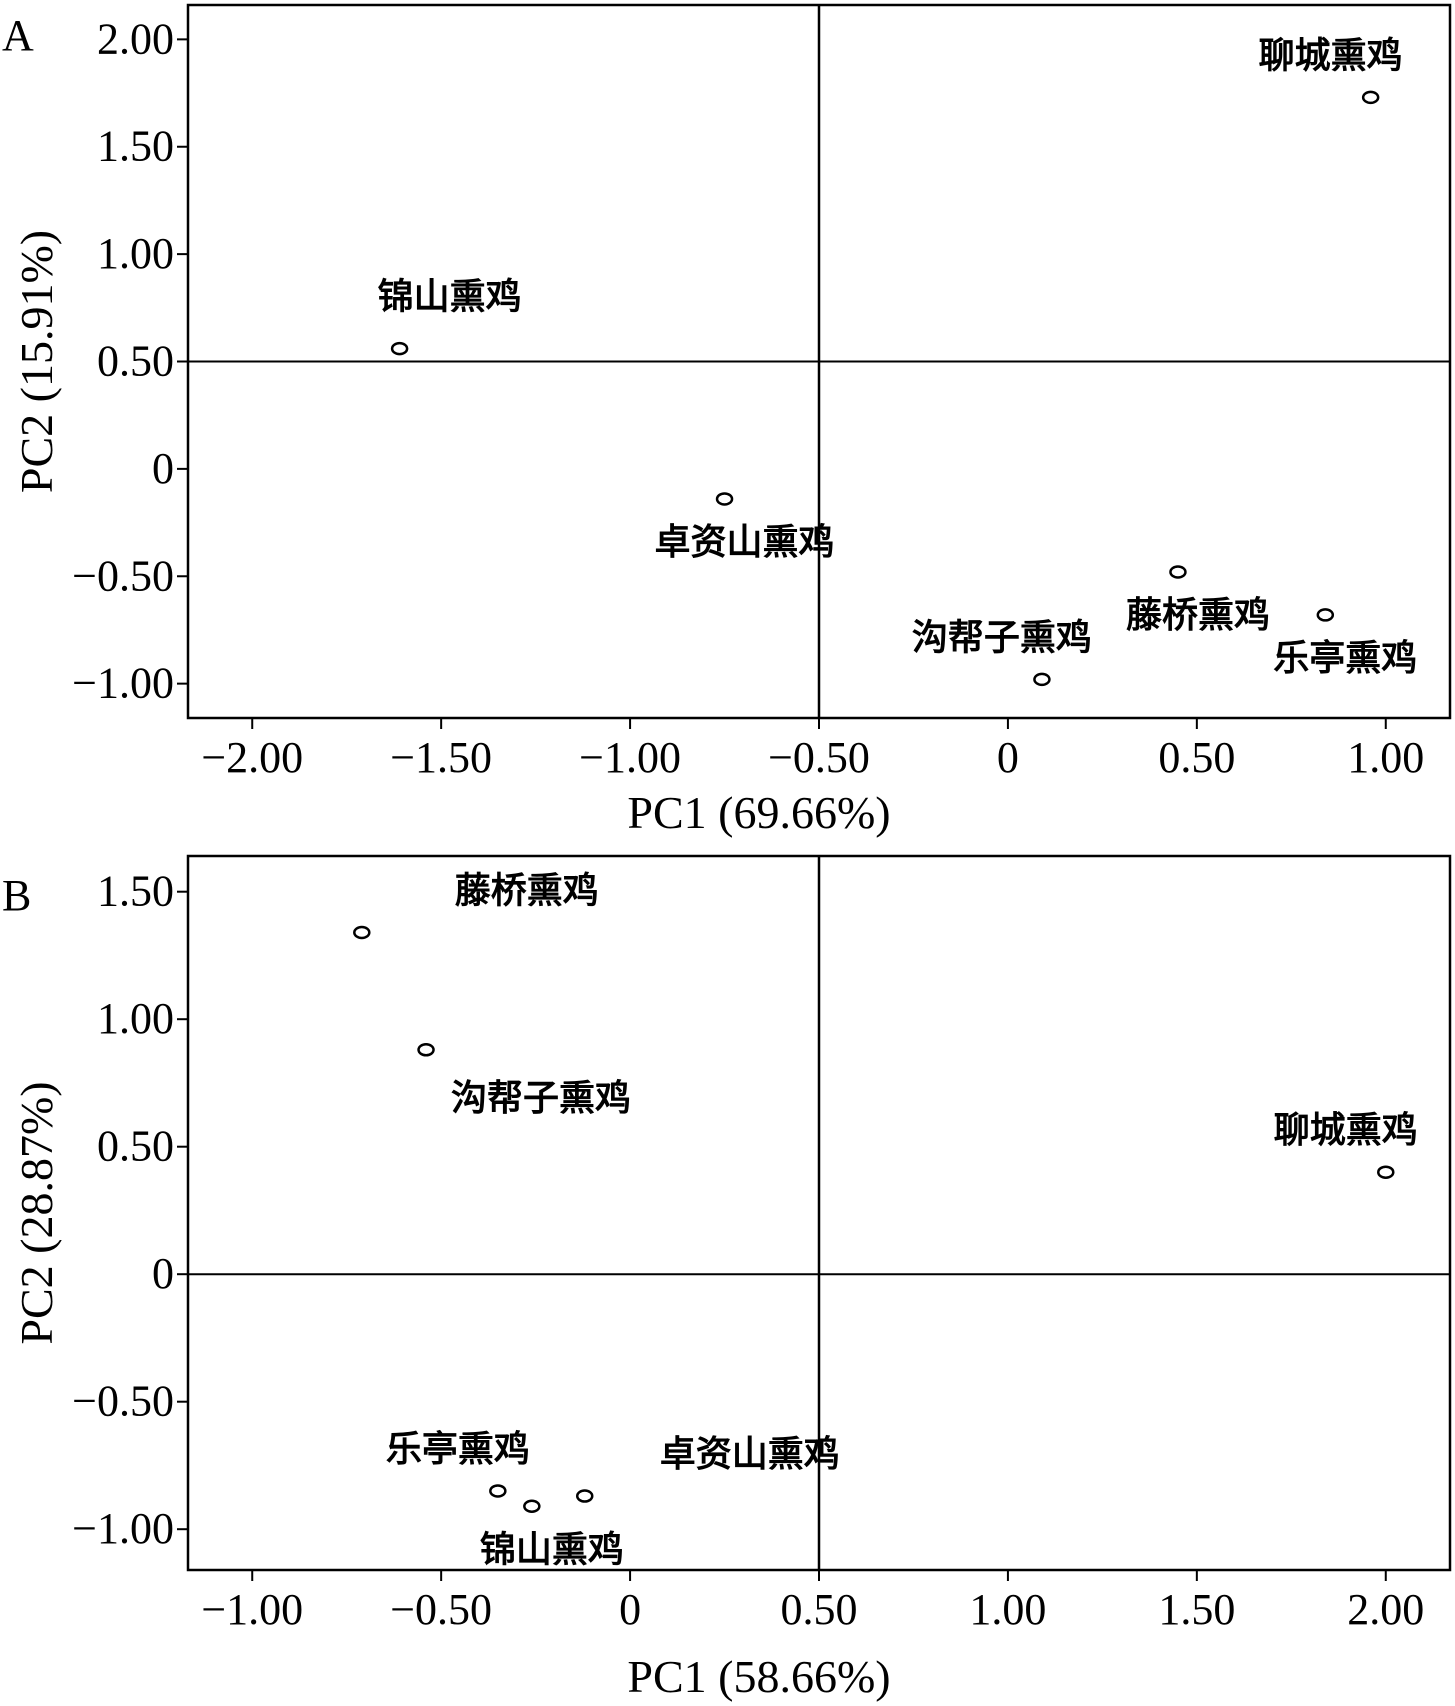 This screenshot has height=1706, width=1455. What do you see at coordinates (36, 1212) in the screenshot?
I see `y-axis-title: PC2 (28.87%)` at bounding box center [36, 1212].